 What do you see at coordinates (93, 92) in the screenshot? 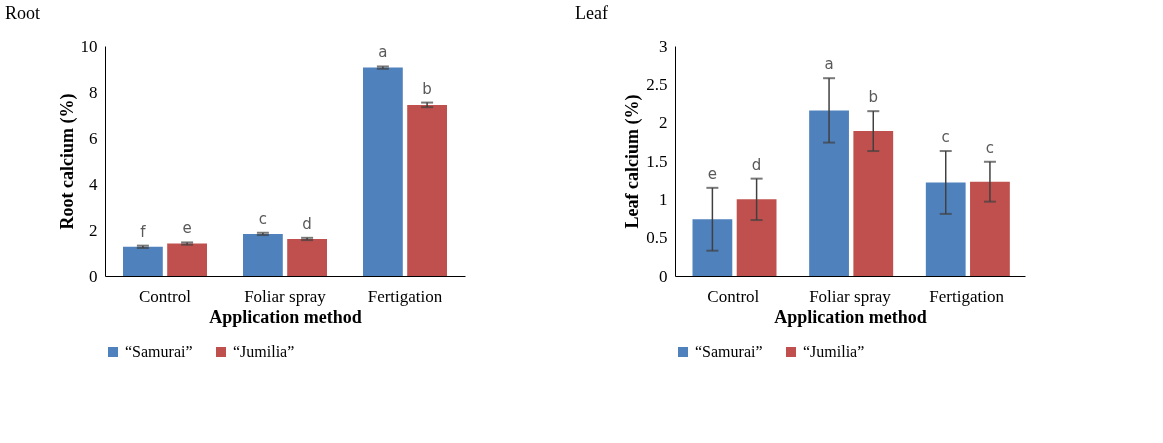
I see `y-tick-label: 8` at bounding box center [93, 92].